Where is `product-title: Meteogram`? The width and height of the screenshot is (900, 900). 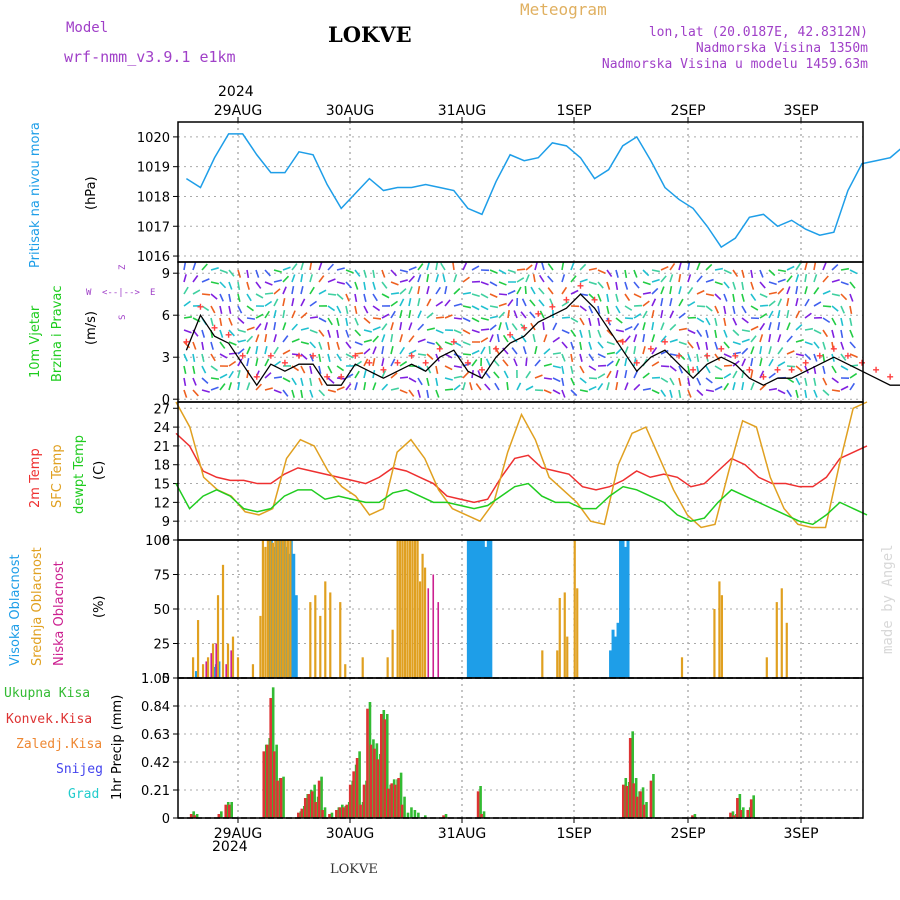 product-title: Meteogram is located at coordinates (563, 9).